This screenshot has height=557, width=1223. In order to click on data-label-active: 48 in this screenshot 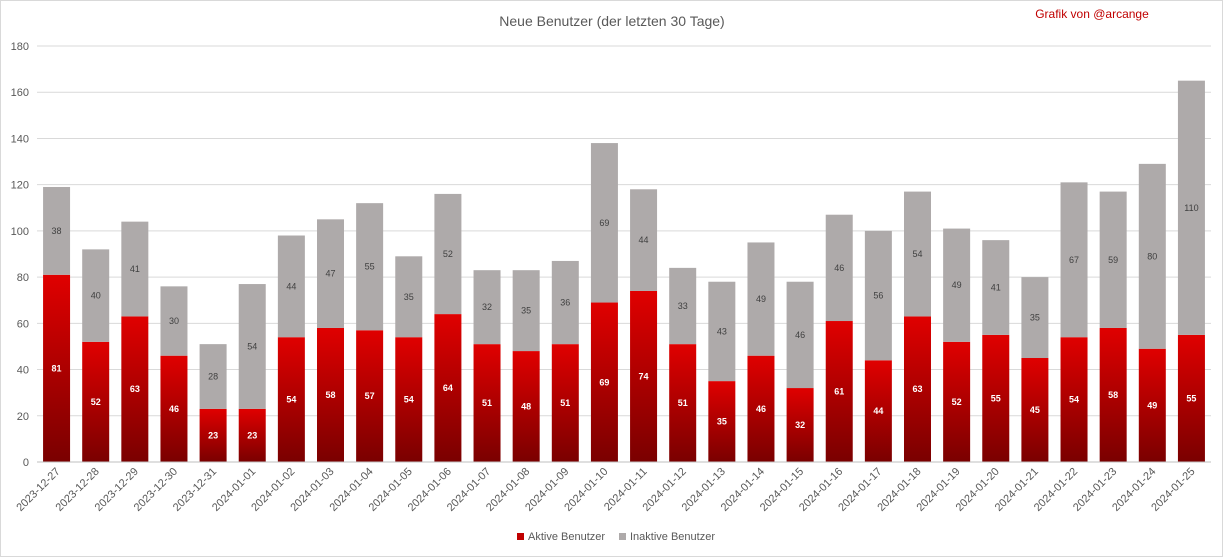, I will do `click(526, 407)`.